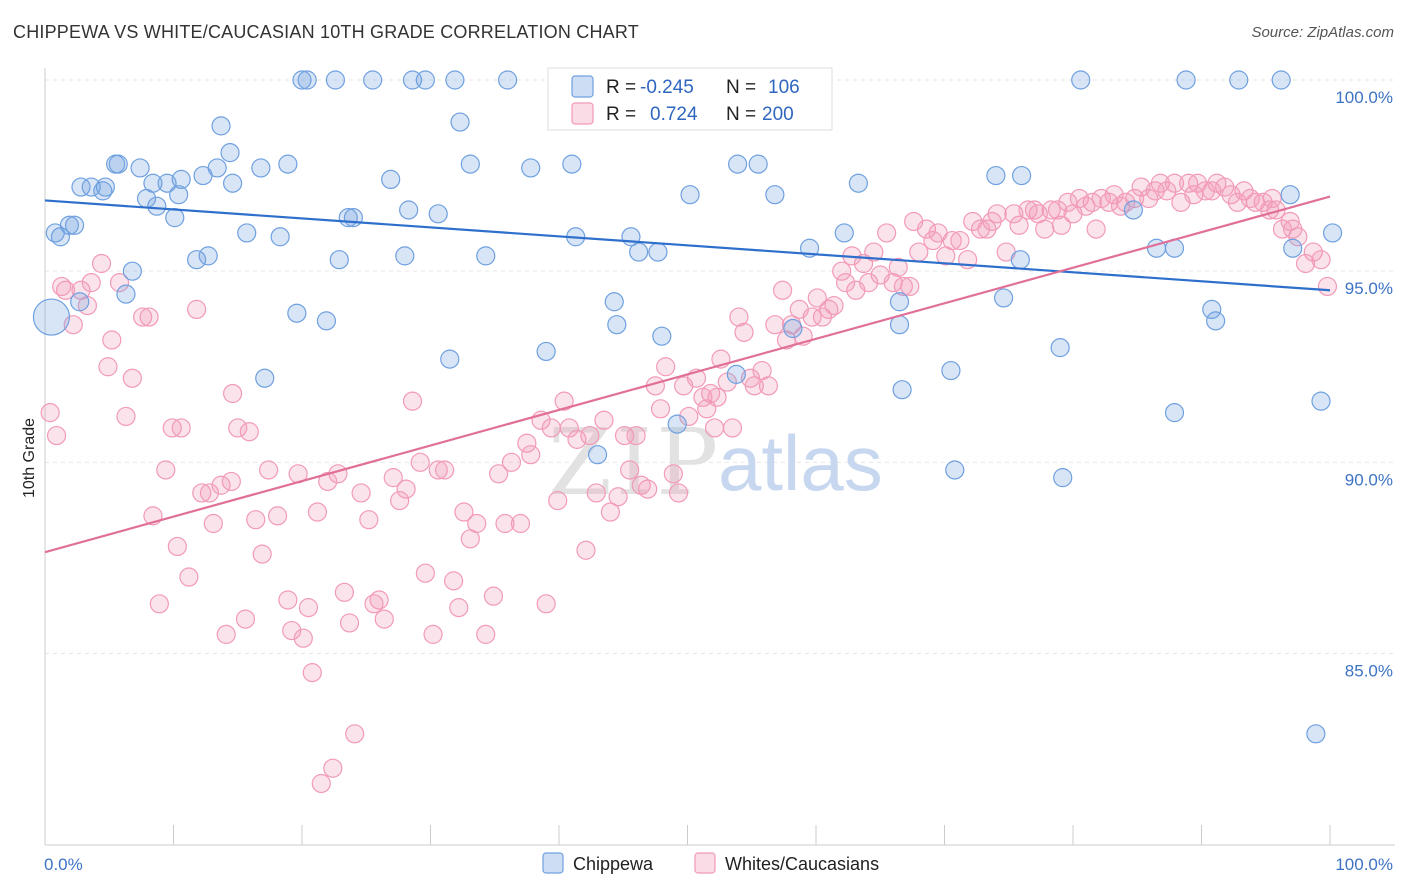 The image size is (1406, 892). What do you see at coordinates (1322, 32) in the screenshot?
I see `source-label: Source: ZipAtlas.com` at bounding box center [1322, 32].